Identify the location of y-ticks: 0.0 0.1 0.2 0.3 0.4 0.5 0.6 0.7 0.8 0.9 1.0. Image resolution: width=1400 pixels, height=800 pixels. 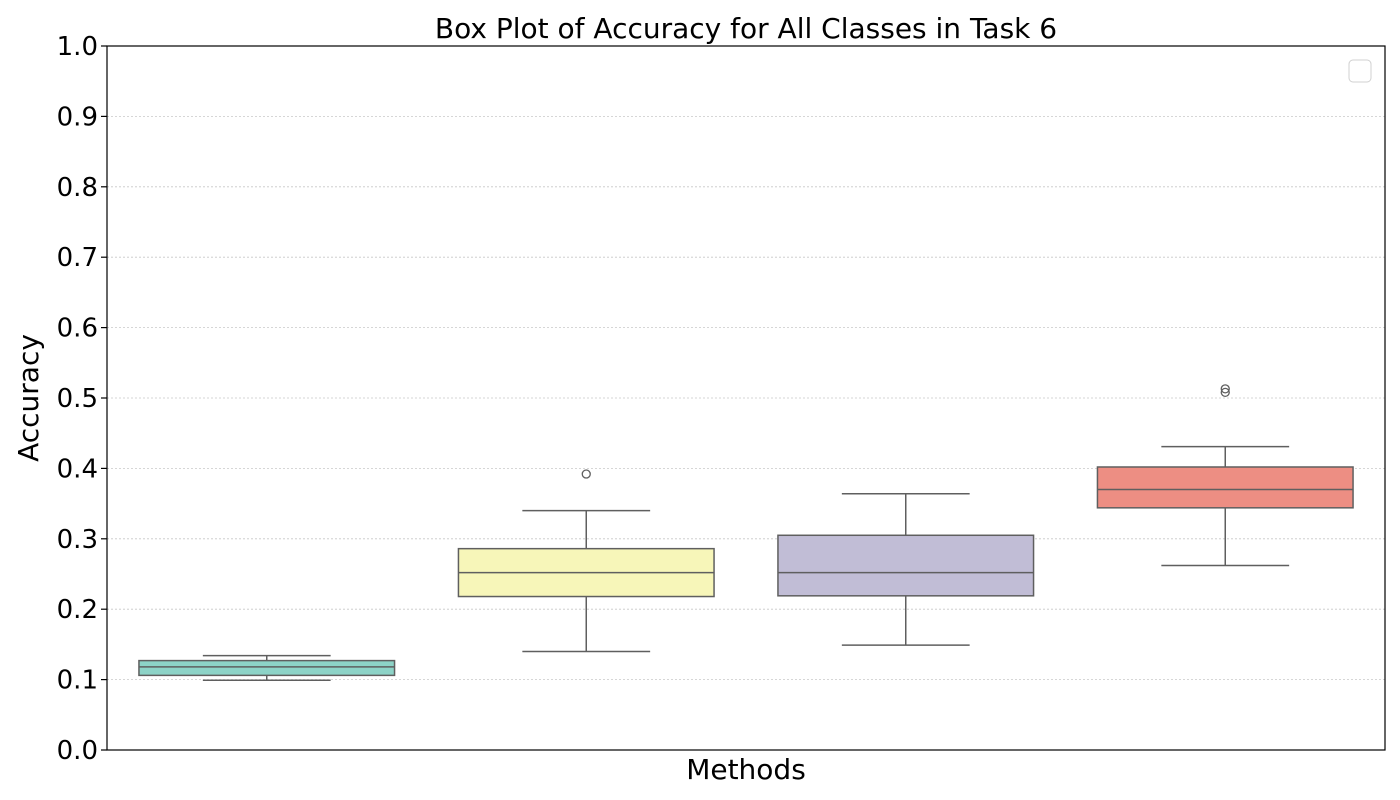
(82, 399).